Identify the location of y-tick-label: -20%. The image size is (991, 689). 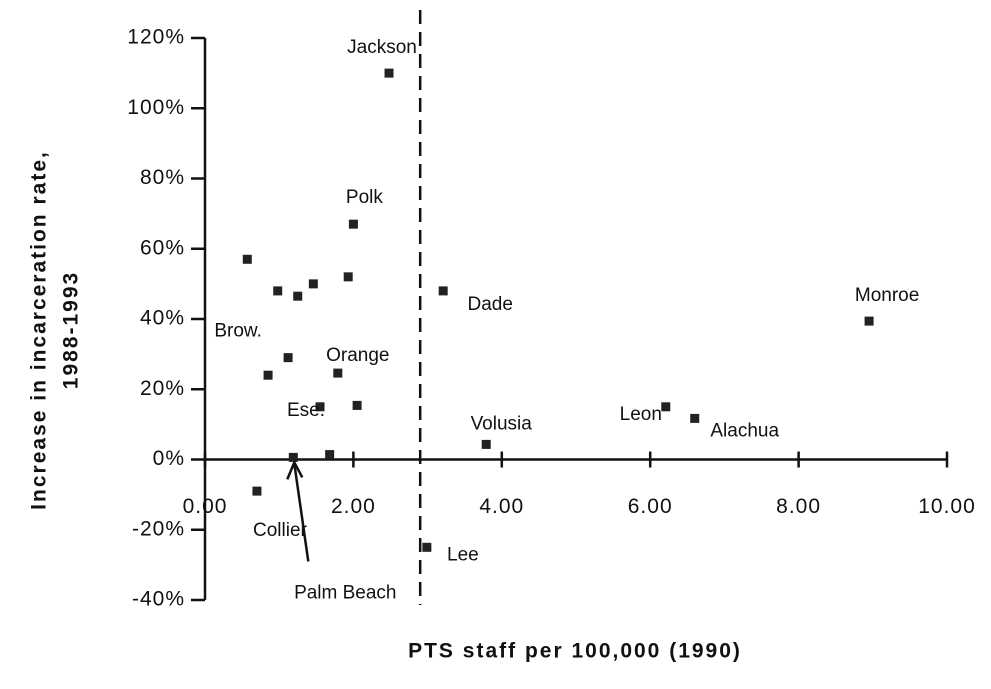
(158, 528).